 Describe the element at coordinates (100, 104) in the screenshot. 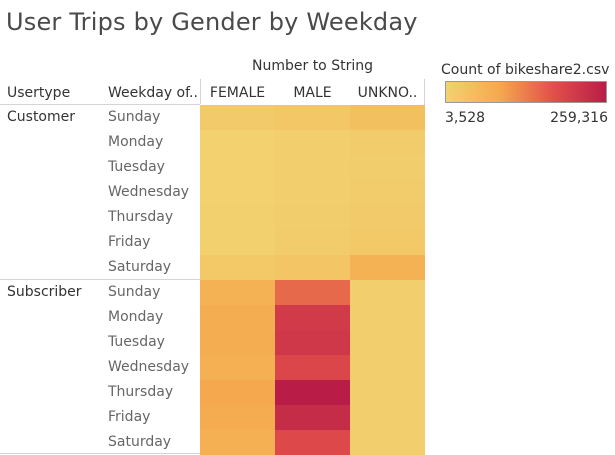

I see `header-row-divider` at that location.